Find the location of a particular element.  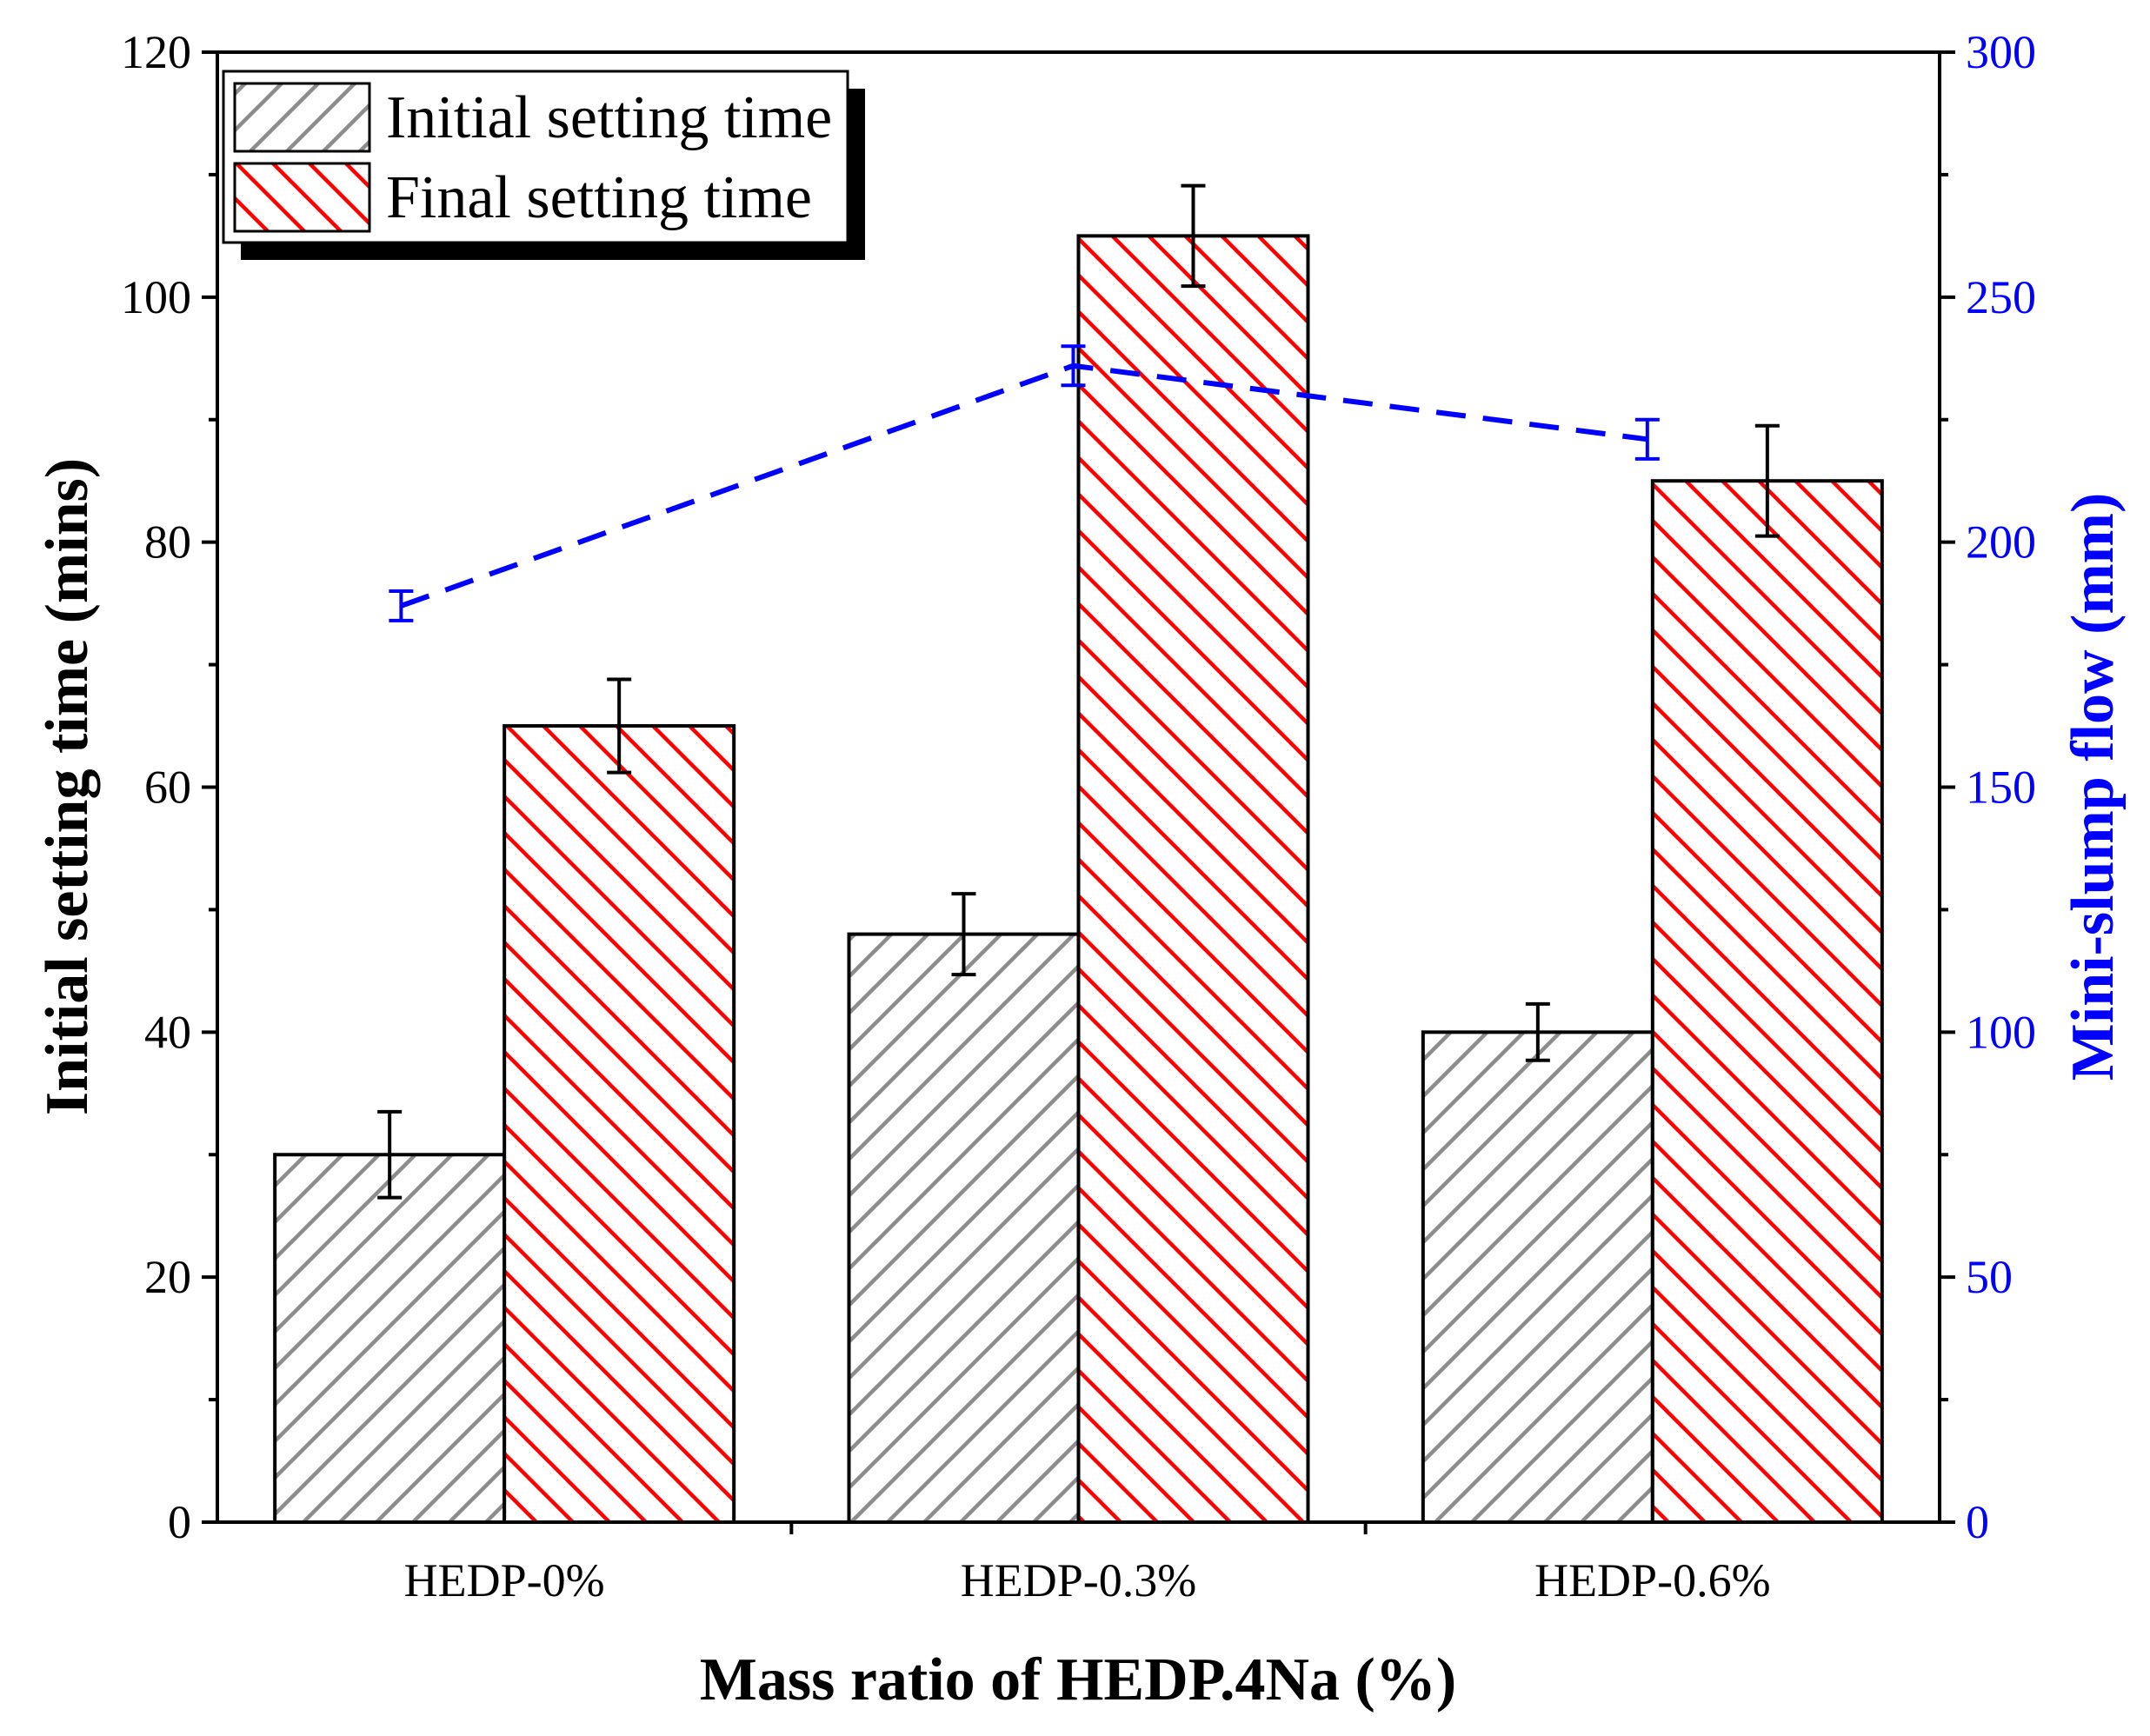

x-tick-label-2: HEDP-0.6% is located at coordinates (1652, 1580).